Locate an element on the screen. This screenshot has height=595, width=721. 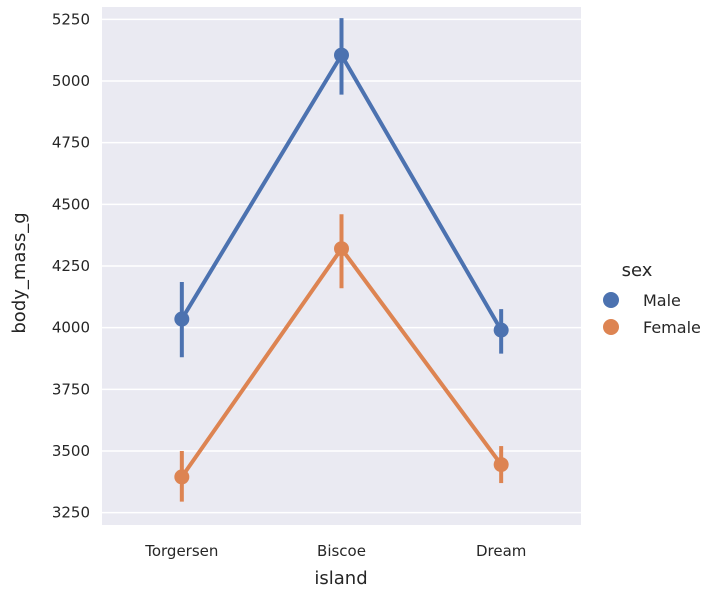
y-tick-label: 5000 is located at coordinates (71, 81).